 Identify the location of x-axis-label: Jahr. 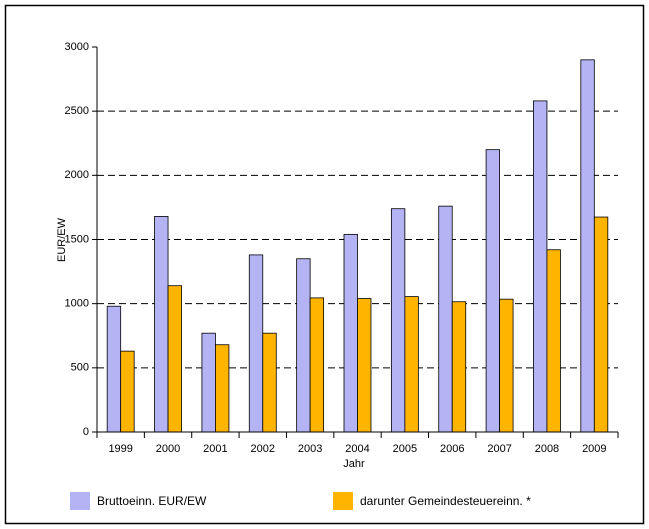
(354, 464).